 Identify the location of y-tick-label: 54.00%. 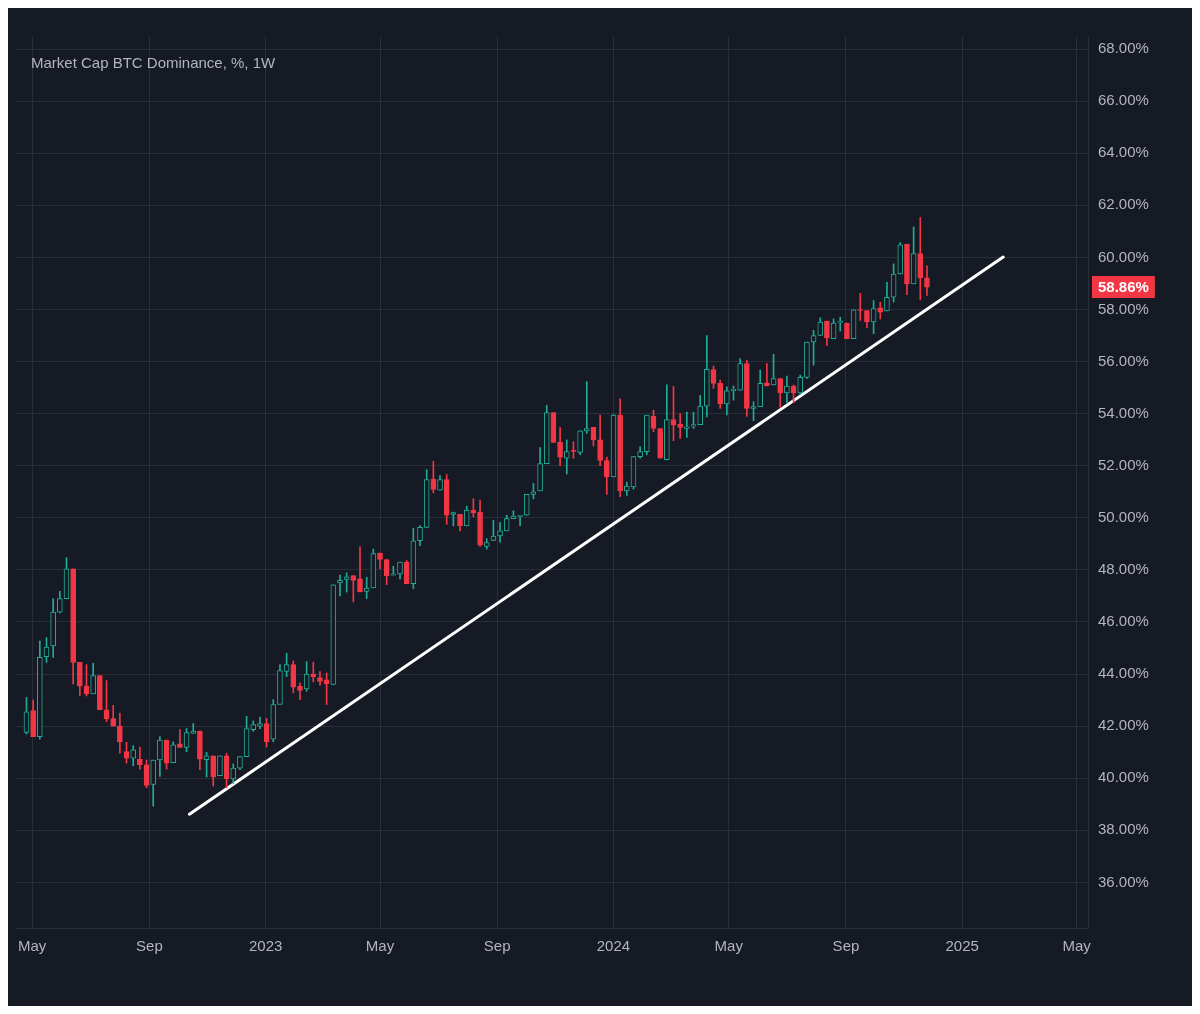
(1123, 412).